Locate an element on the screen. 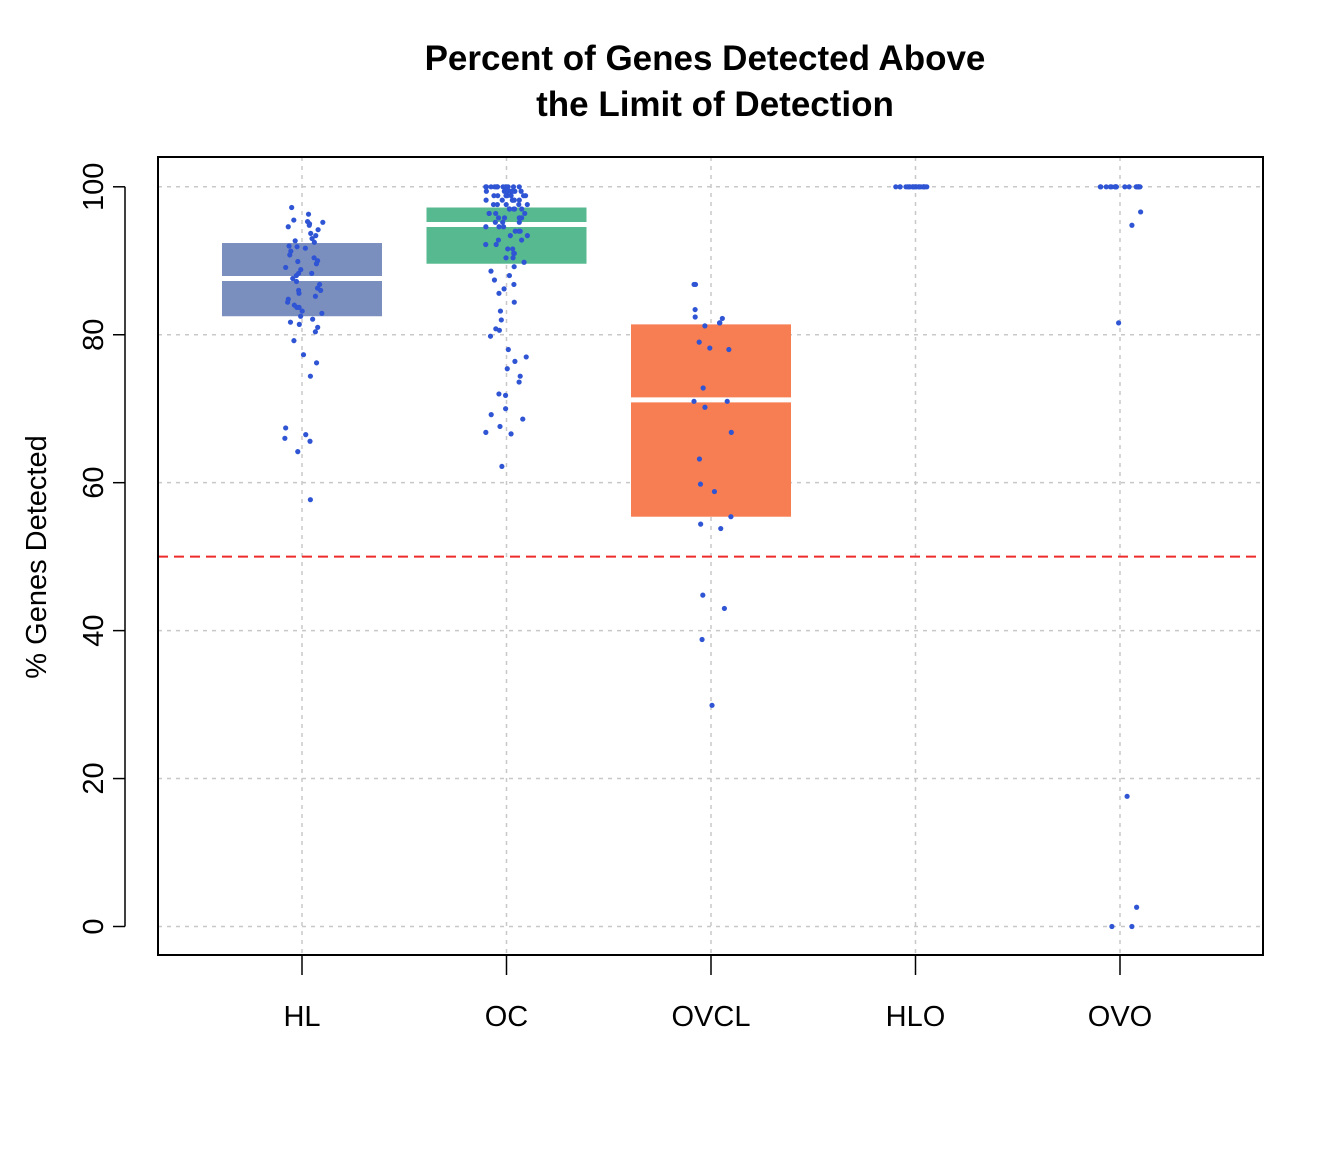 The width and height of the screenshot is (1344, 1152). x-tick-label-hl: HL is located at coordinates (301, 1017).